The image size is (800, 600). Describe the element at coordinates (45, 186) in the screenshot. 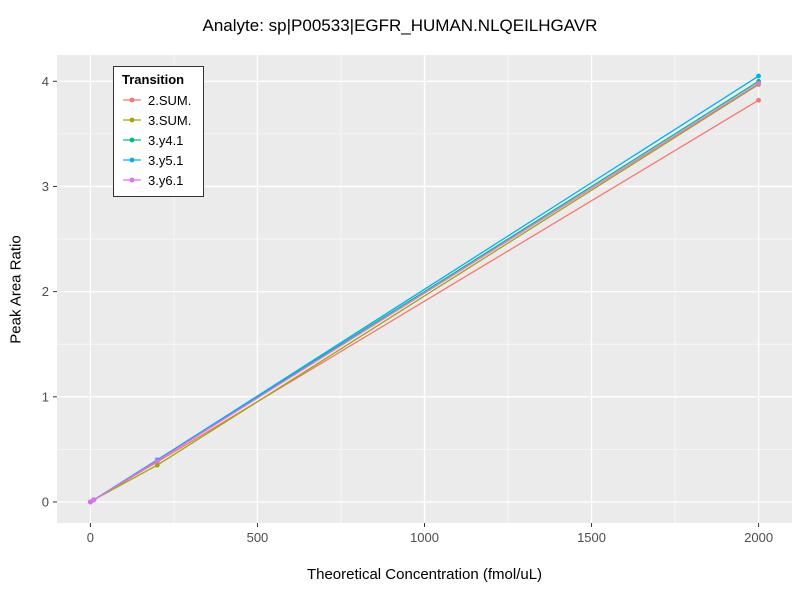

I see `svg-text: 3` at that location.